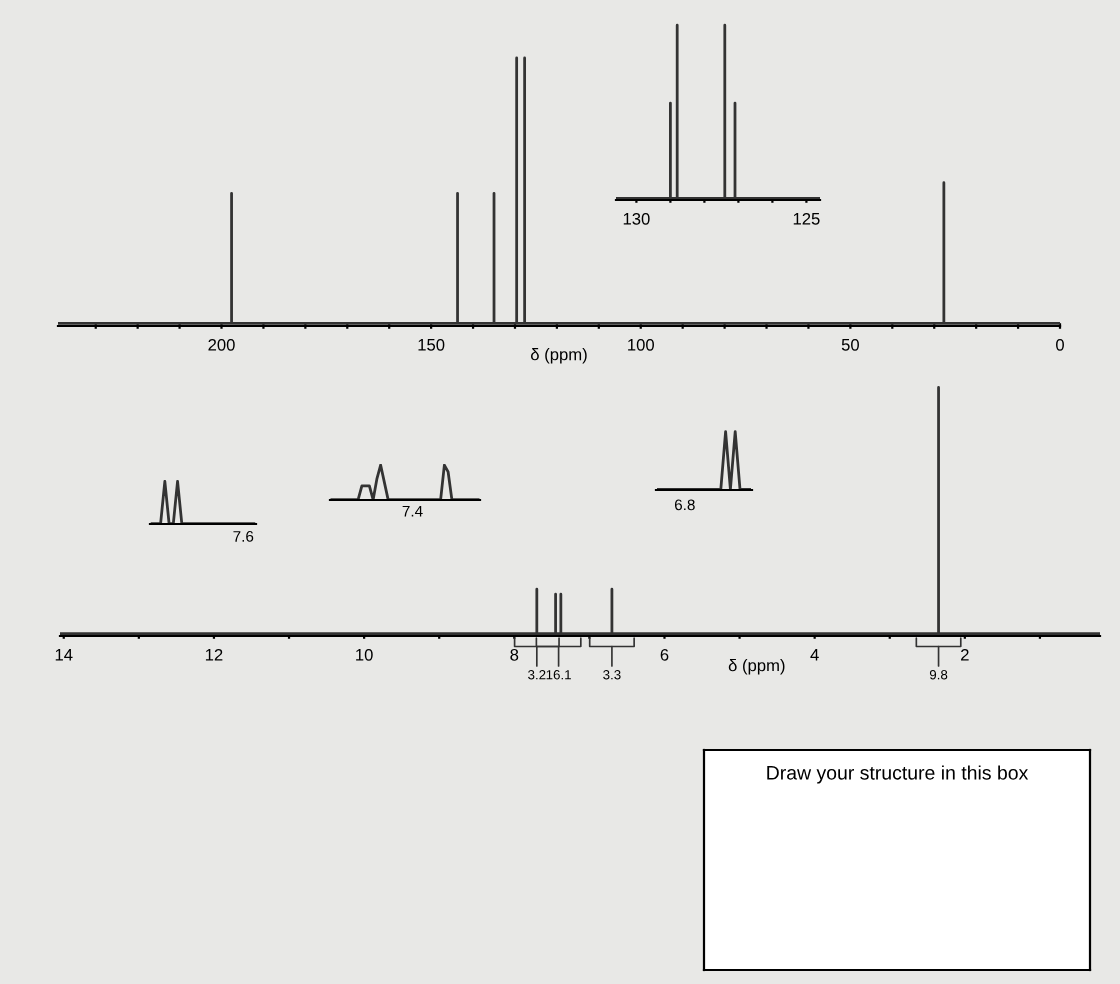  Describe the element at coordinates (664, 654) in the screenshot. I see `x-tick-label: 6` at that location.